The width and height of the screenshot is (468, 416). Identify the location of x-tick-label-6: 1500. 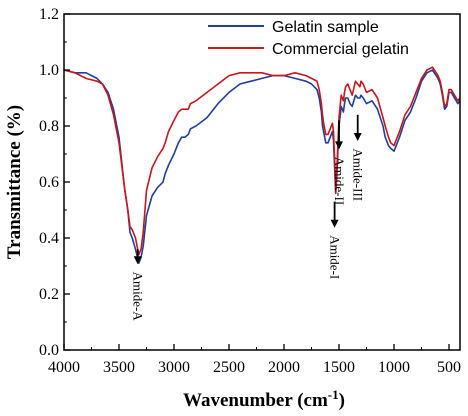
(339, 367).